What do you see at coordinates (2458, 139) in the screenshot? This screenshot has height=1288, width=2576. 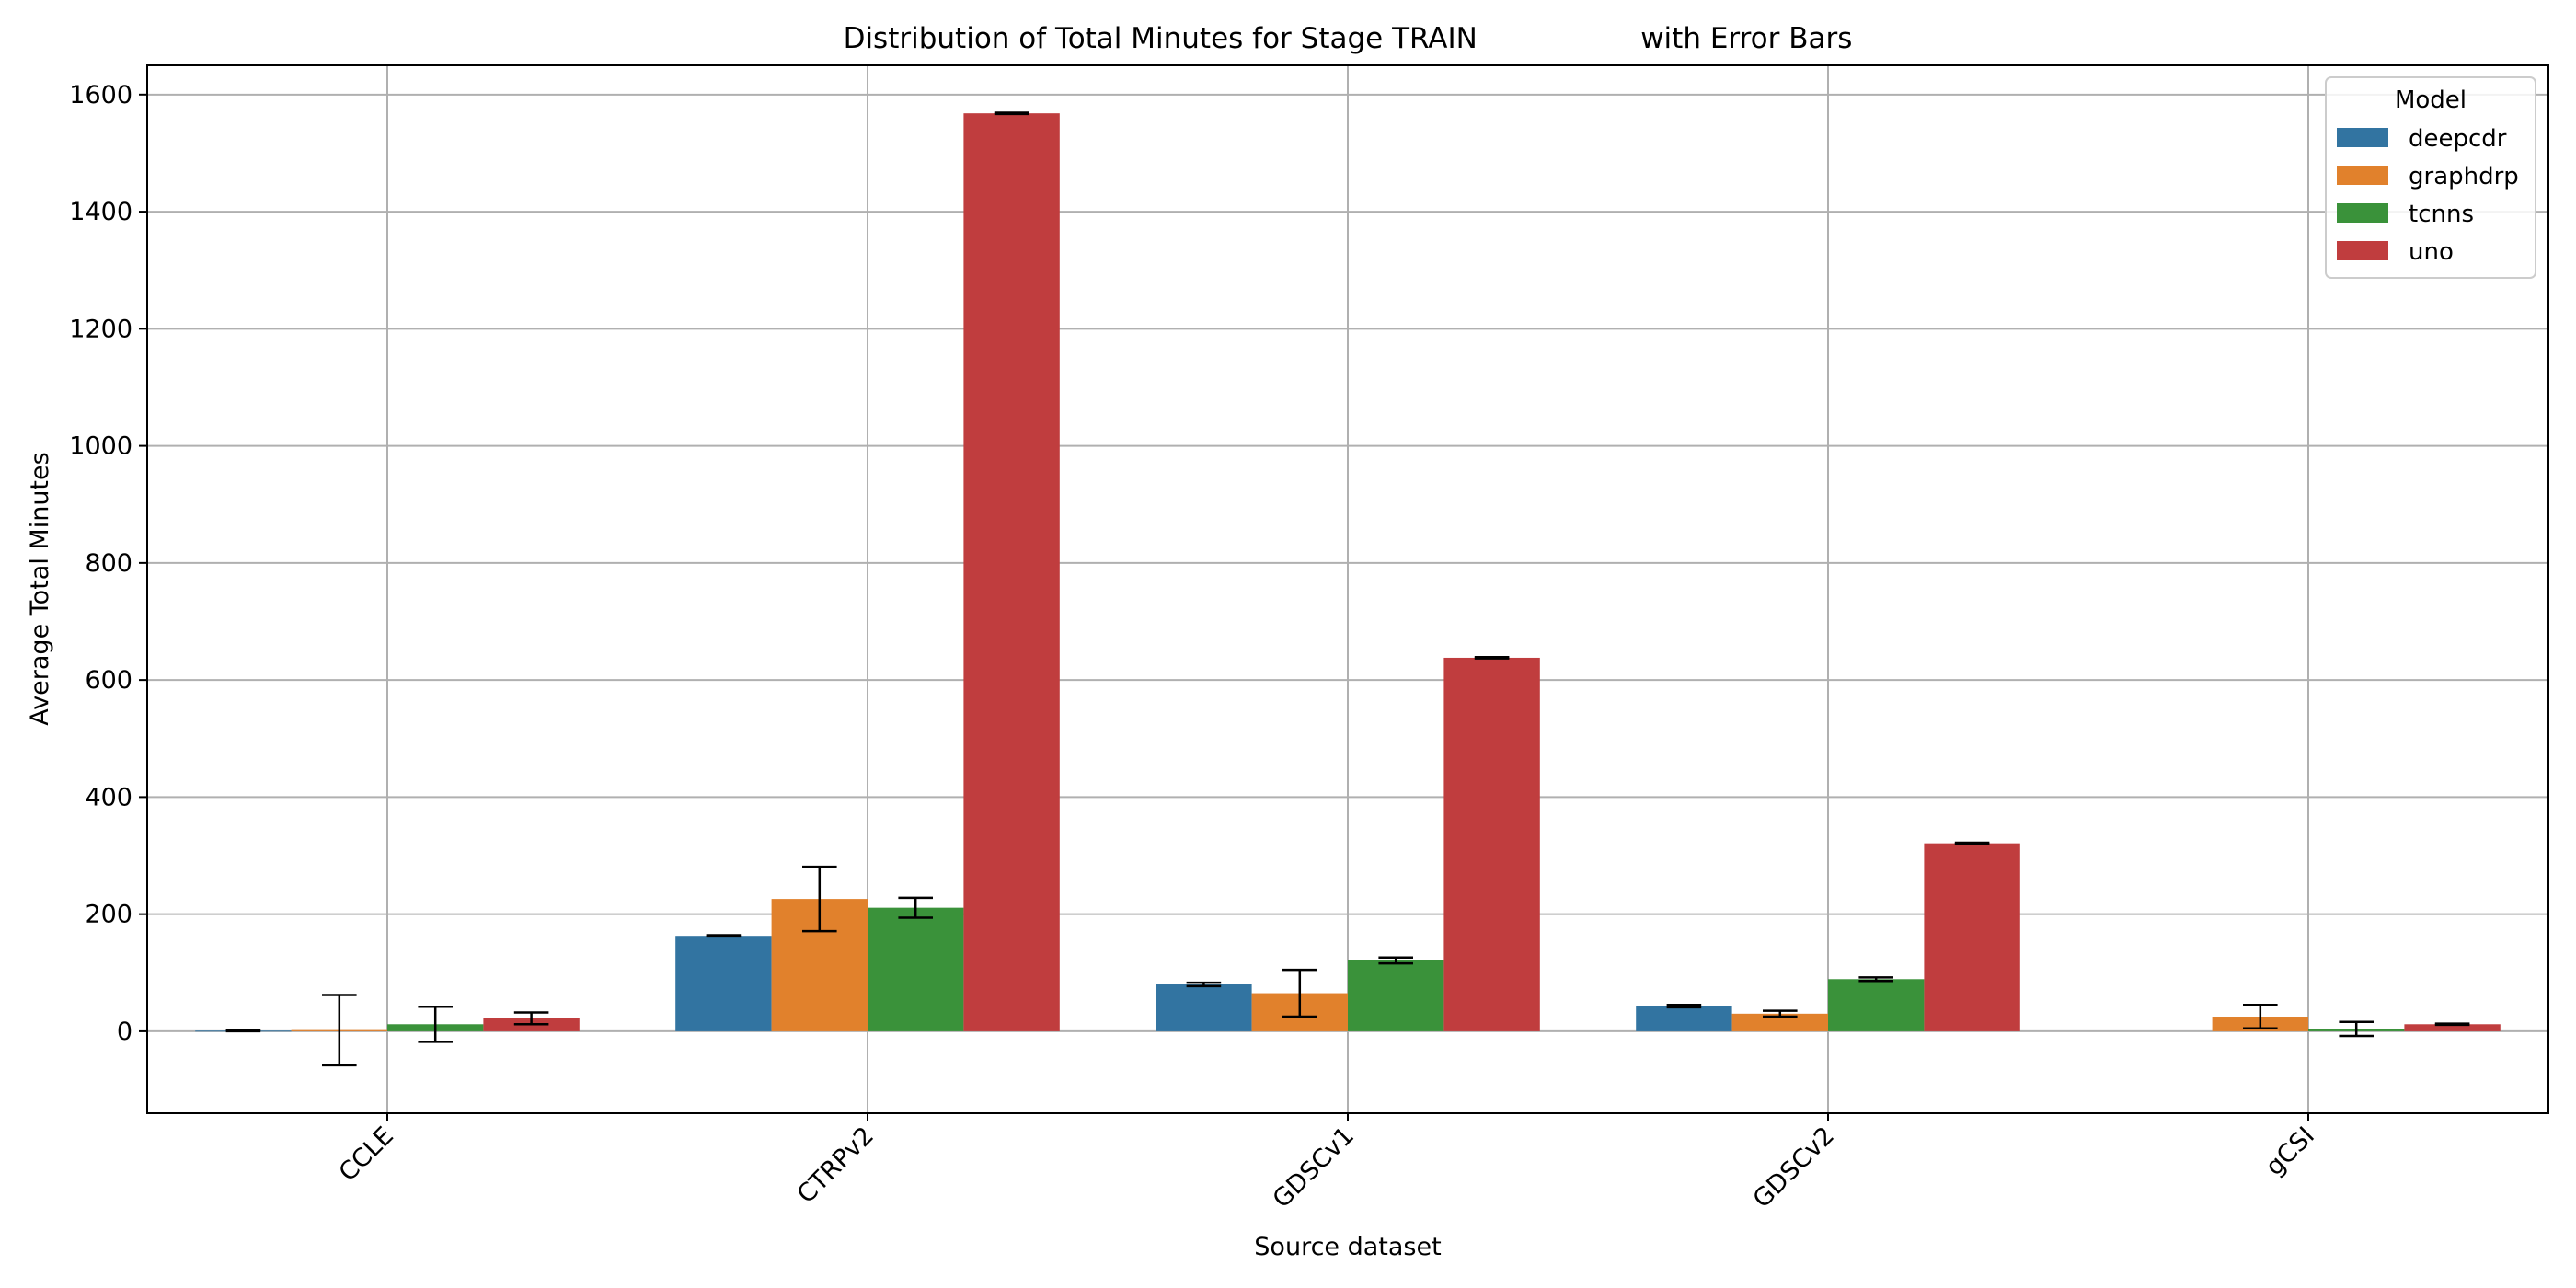 I see `legend-label: deepcdr` at bounding box center [2458, 139].